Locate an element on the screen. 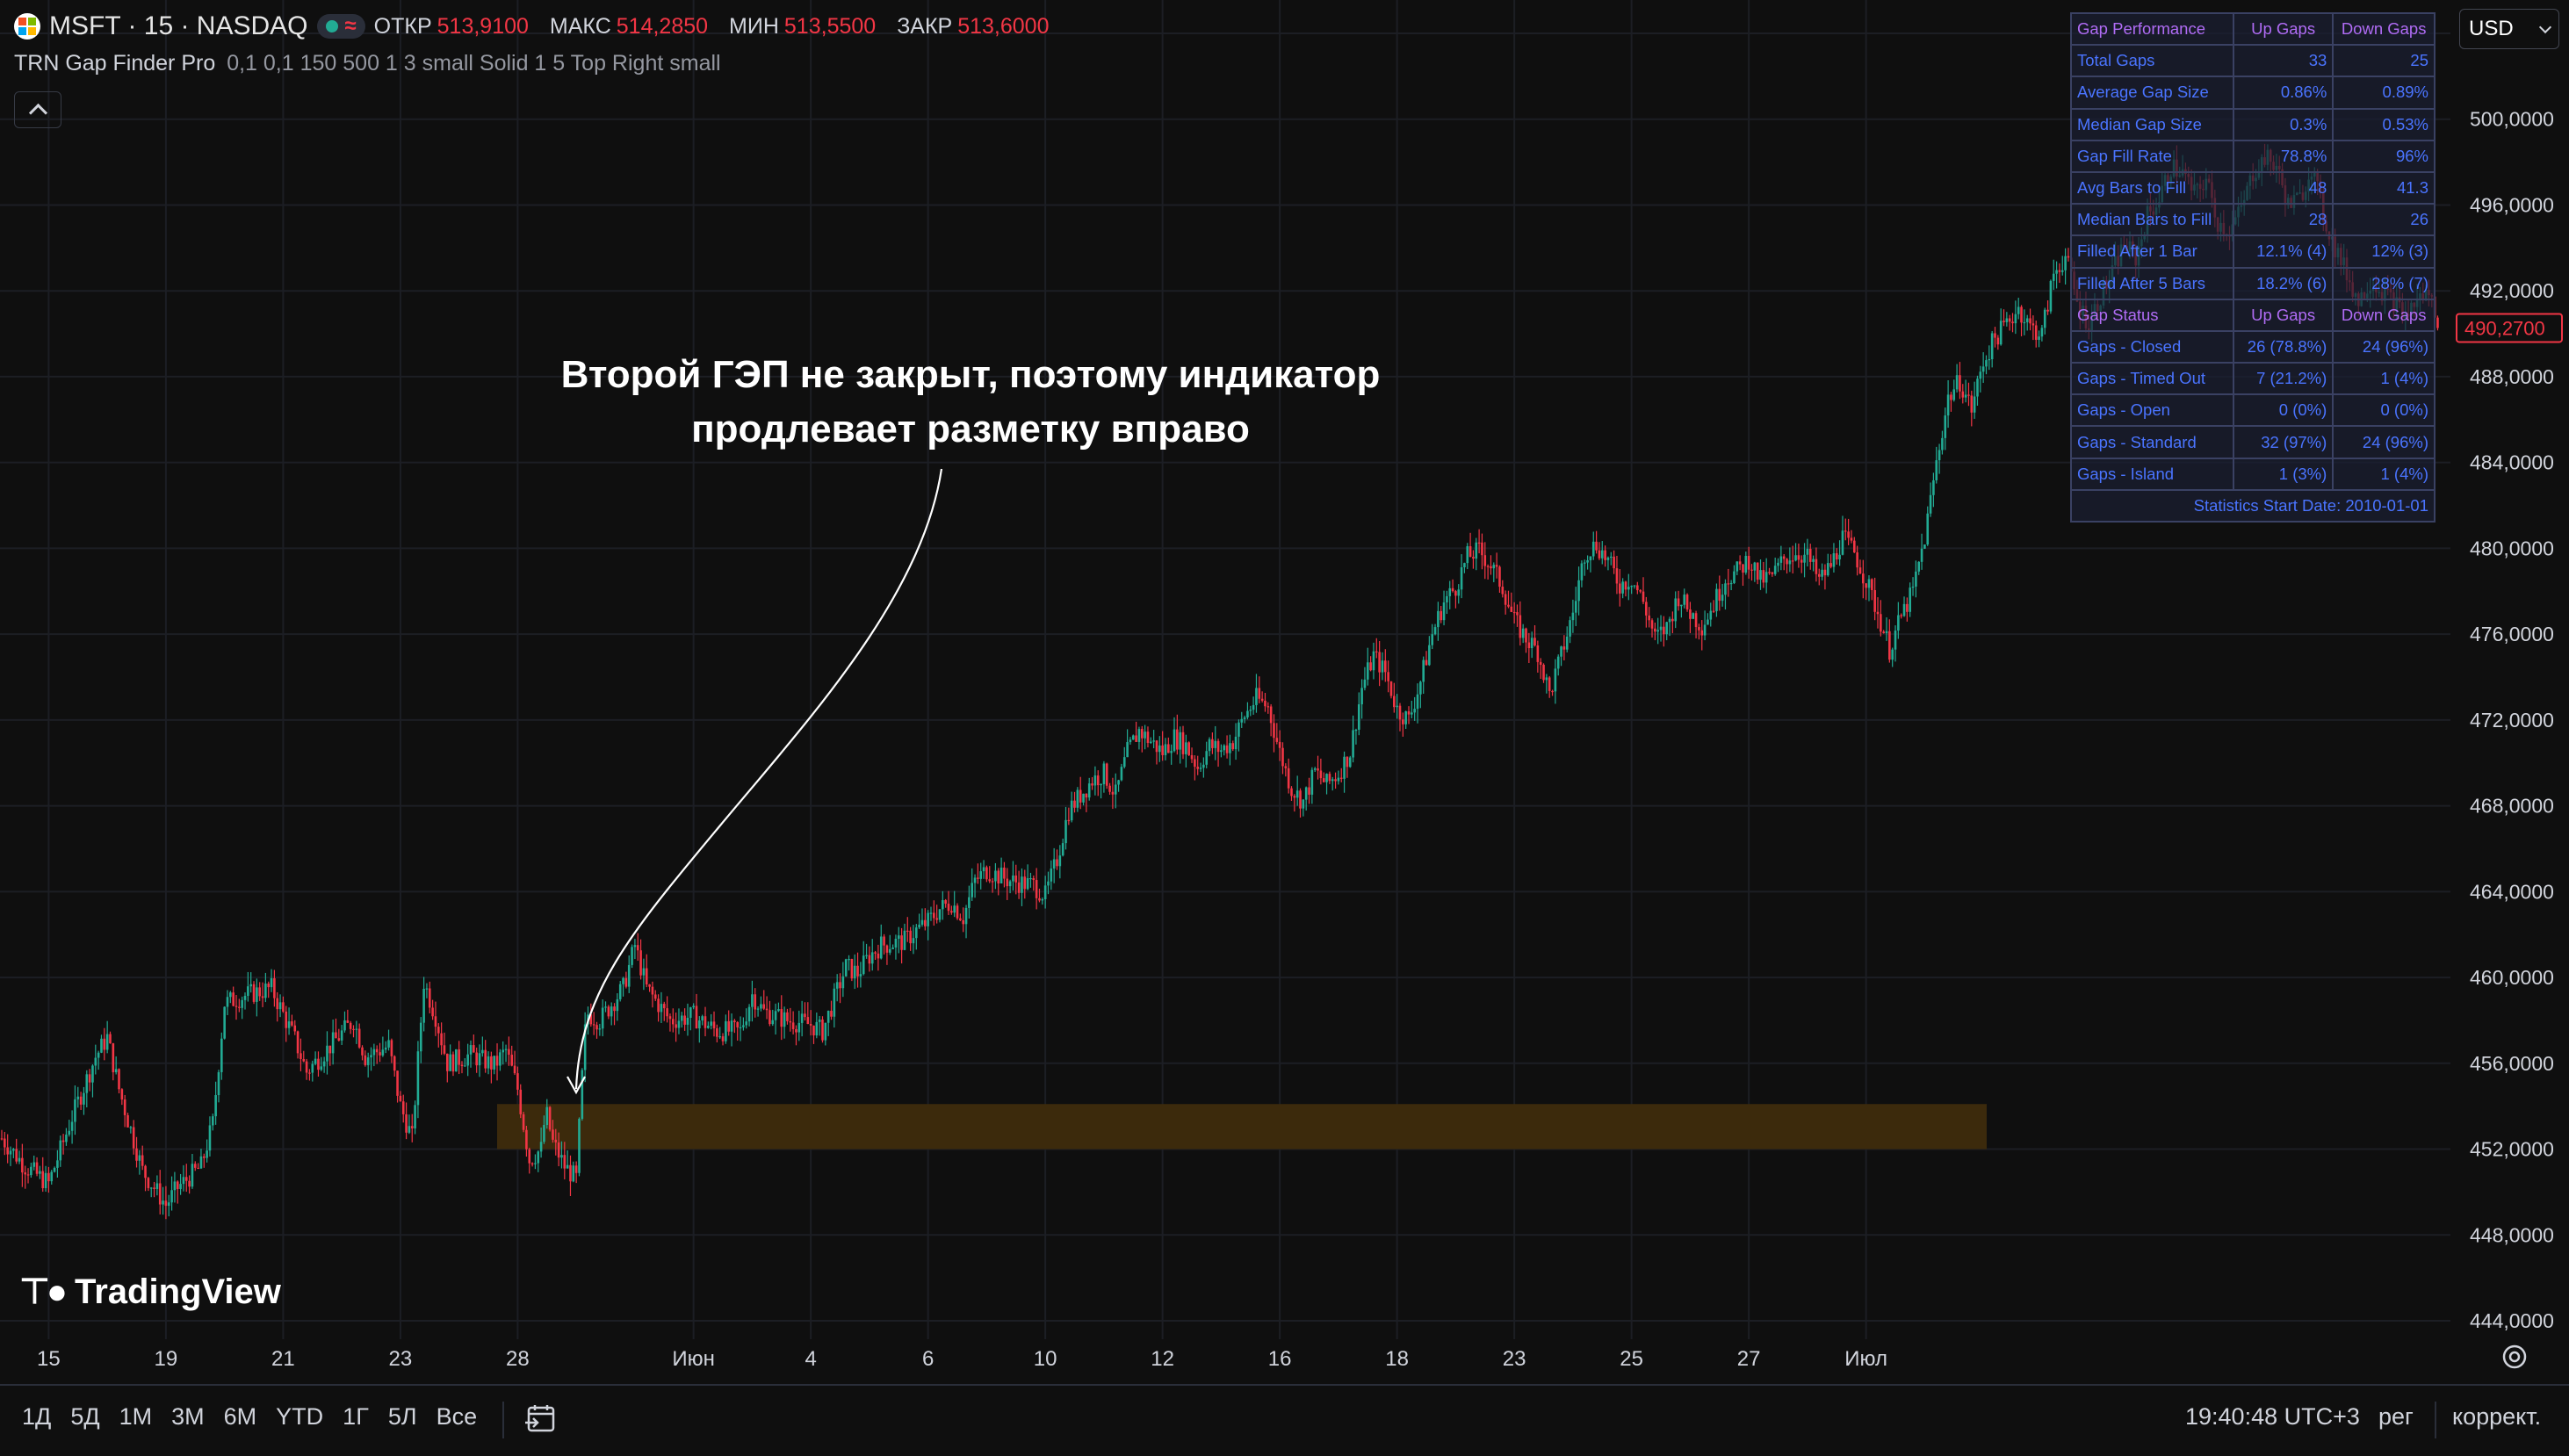  session-button: рег is located at coordinates (2396, 1416).